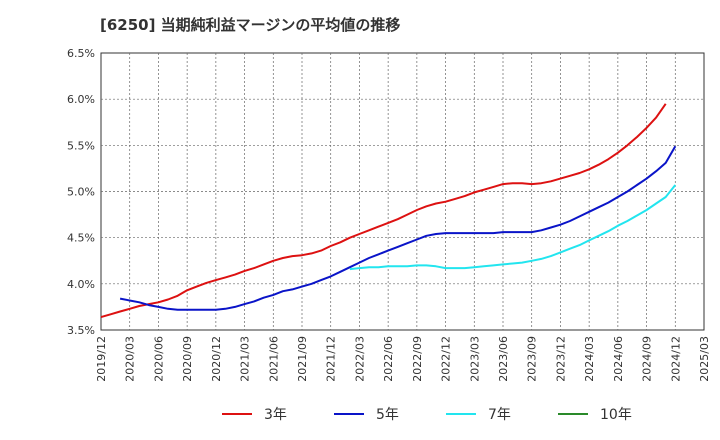 The height and width of the screenshot is (440, 720). I want to click on x-tick-label: 2022/12, so click(446, 359).